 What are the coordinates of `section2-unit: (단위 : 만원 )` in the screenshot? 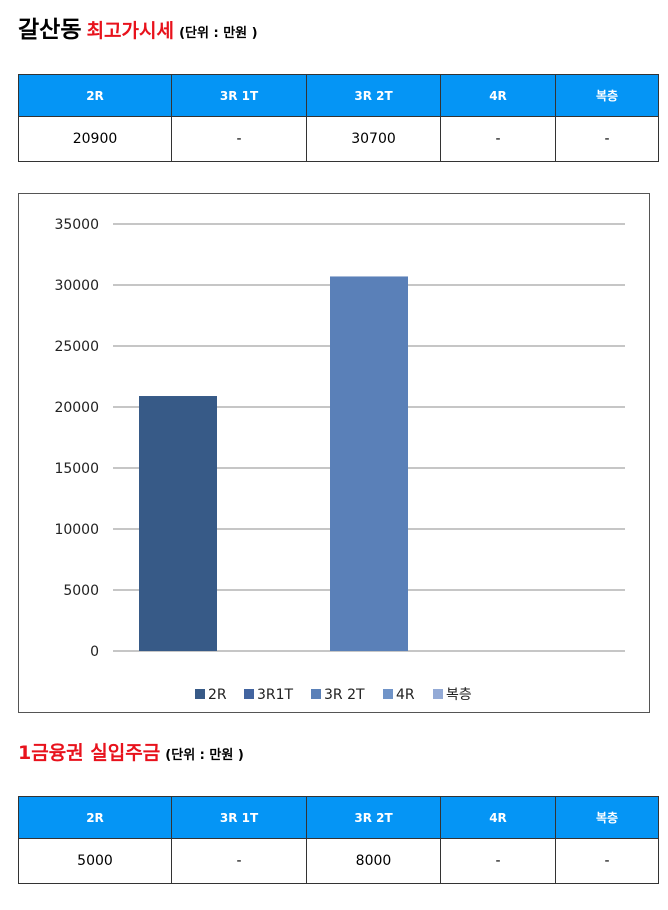 It's located at (204, 755).